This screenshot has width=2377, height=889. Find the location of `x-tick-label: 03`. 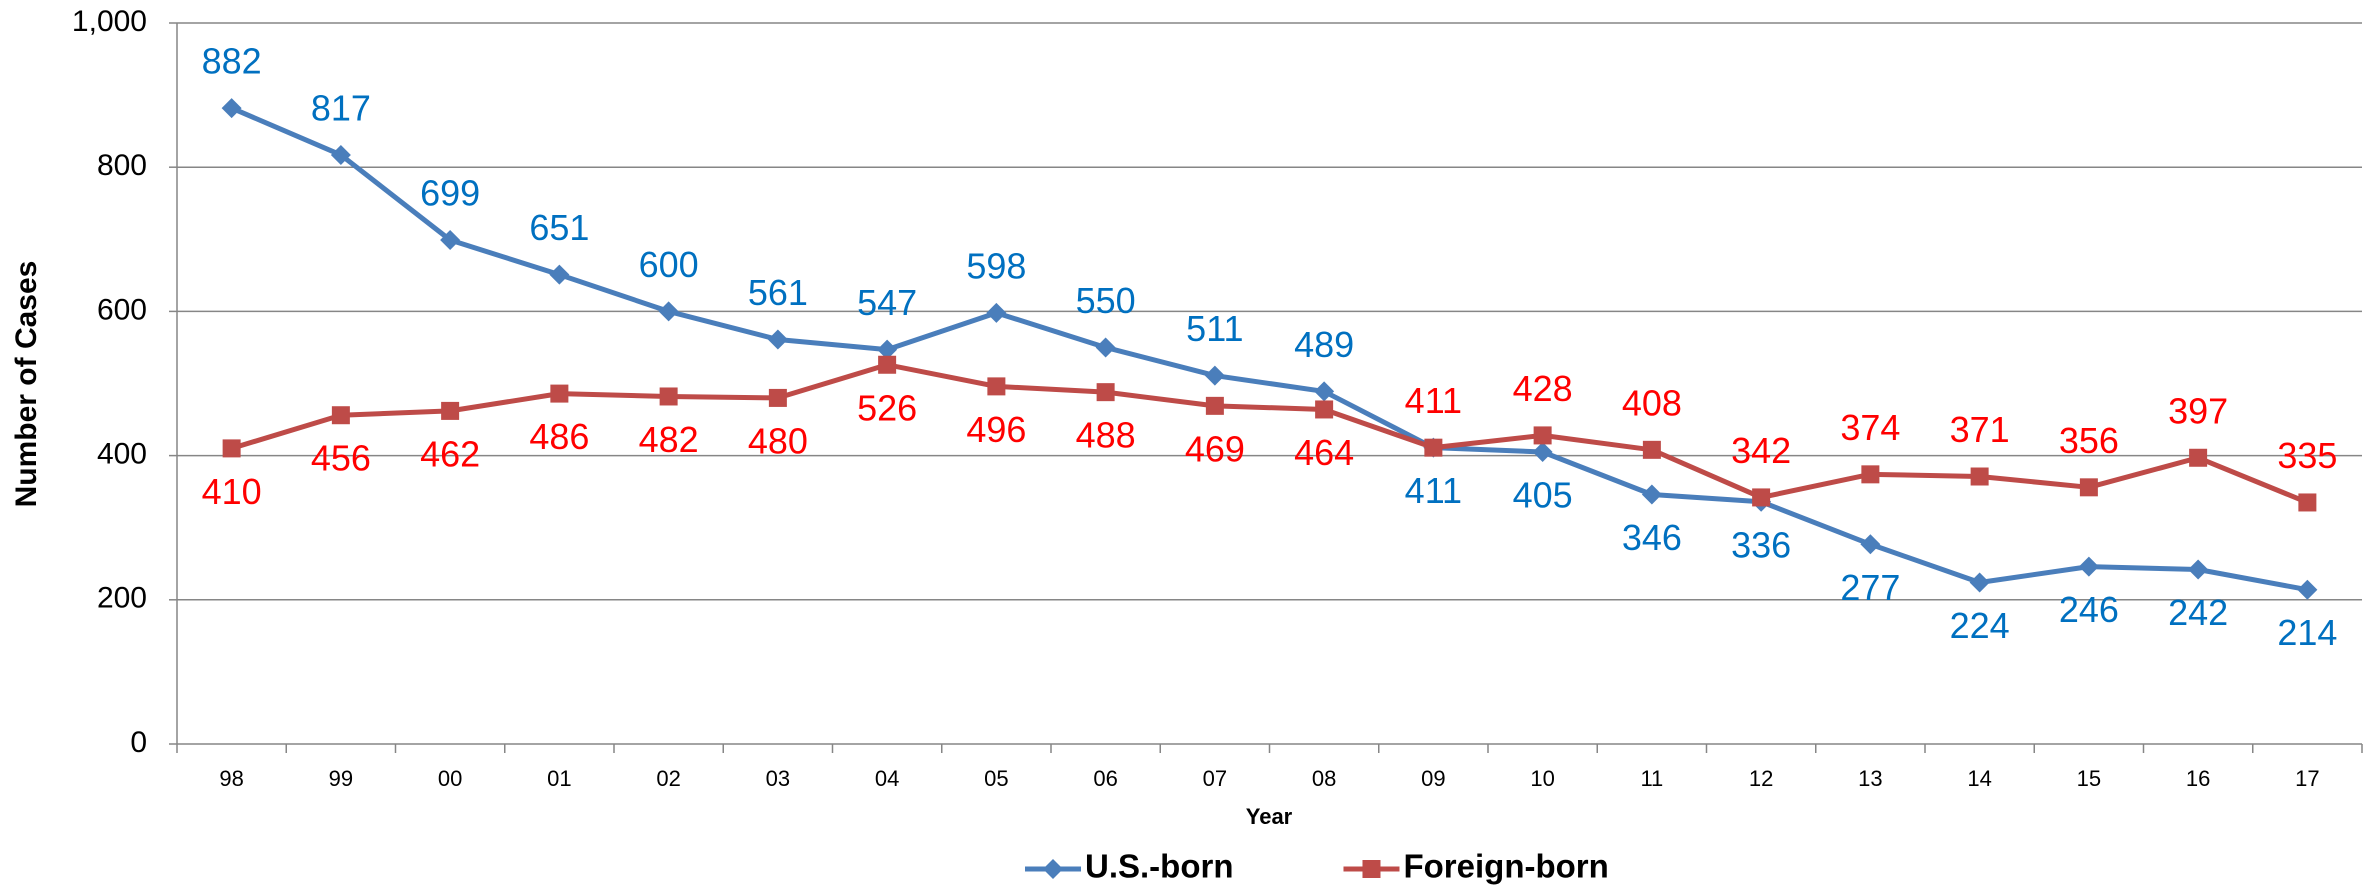

x-tick-label: 03 is located at coordinates (778, 778).